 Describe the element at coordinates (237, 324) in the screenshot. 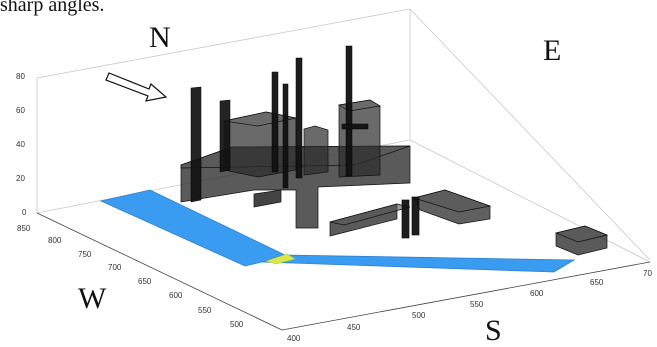

I see `w-tick-500: 500` at that location.